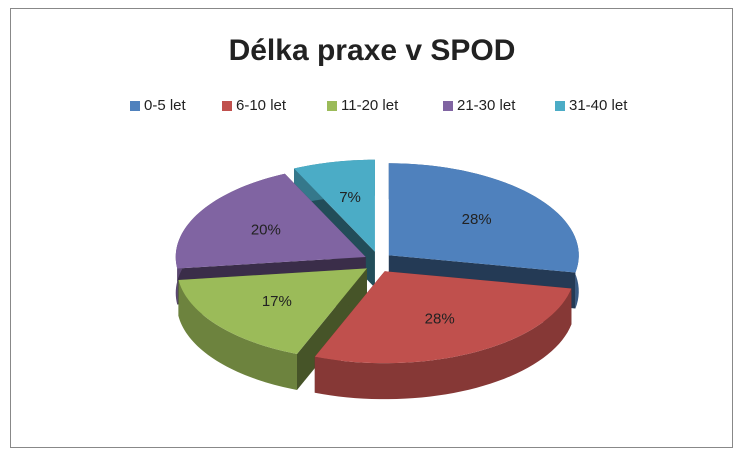 The image size is (744, 456). I want to click on legend-label: 31-40 let, so click(598, 105).